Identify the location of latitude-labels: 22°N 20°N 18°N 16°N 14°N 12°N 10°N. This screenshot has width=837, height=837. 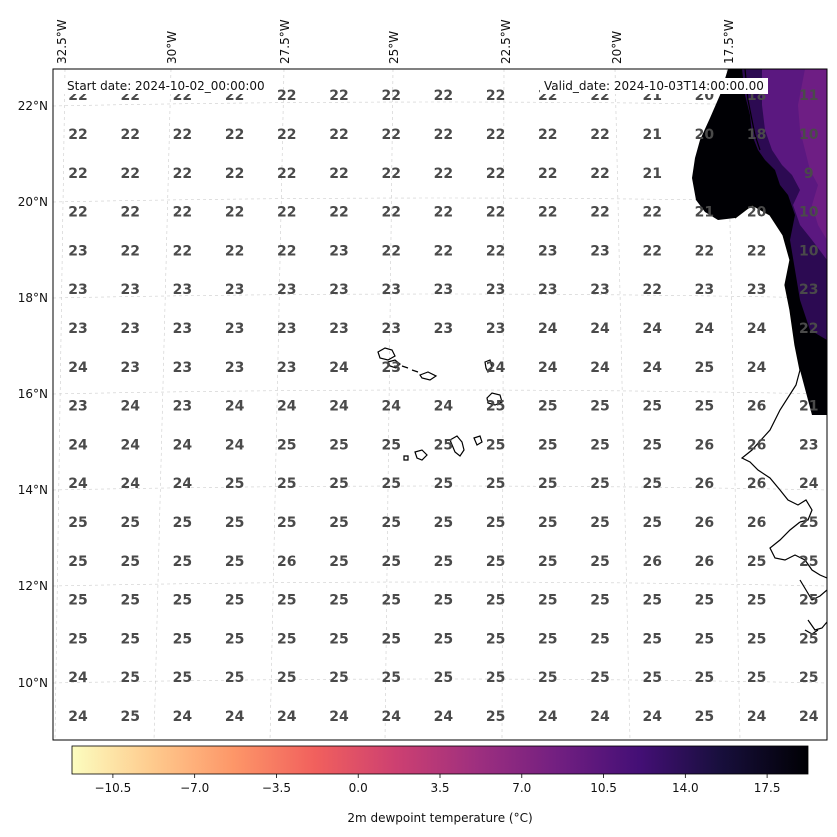
(33, 394).